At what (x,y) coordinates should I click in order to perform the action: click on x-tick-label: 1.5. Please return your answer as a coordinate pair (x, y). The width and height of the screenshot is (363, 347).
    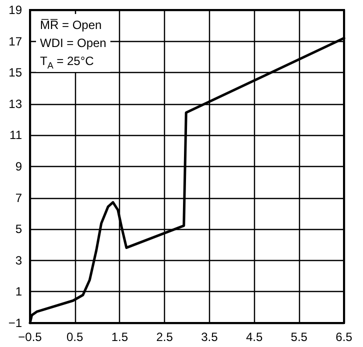
    Looking at the image, I should click on (119, 337).